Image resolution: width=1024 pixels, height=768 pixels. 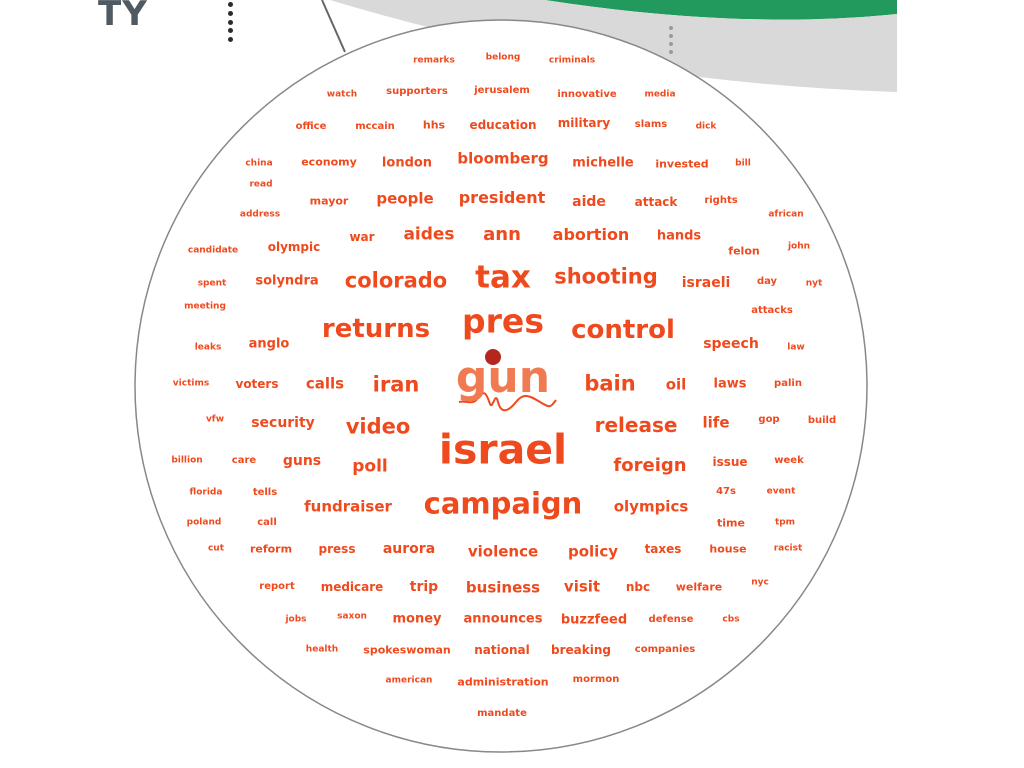 What do you see at coordinates (596, 679) in the screenshot?
I see `cloud-word: mormon` at bounding box center [596, 679].